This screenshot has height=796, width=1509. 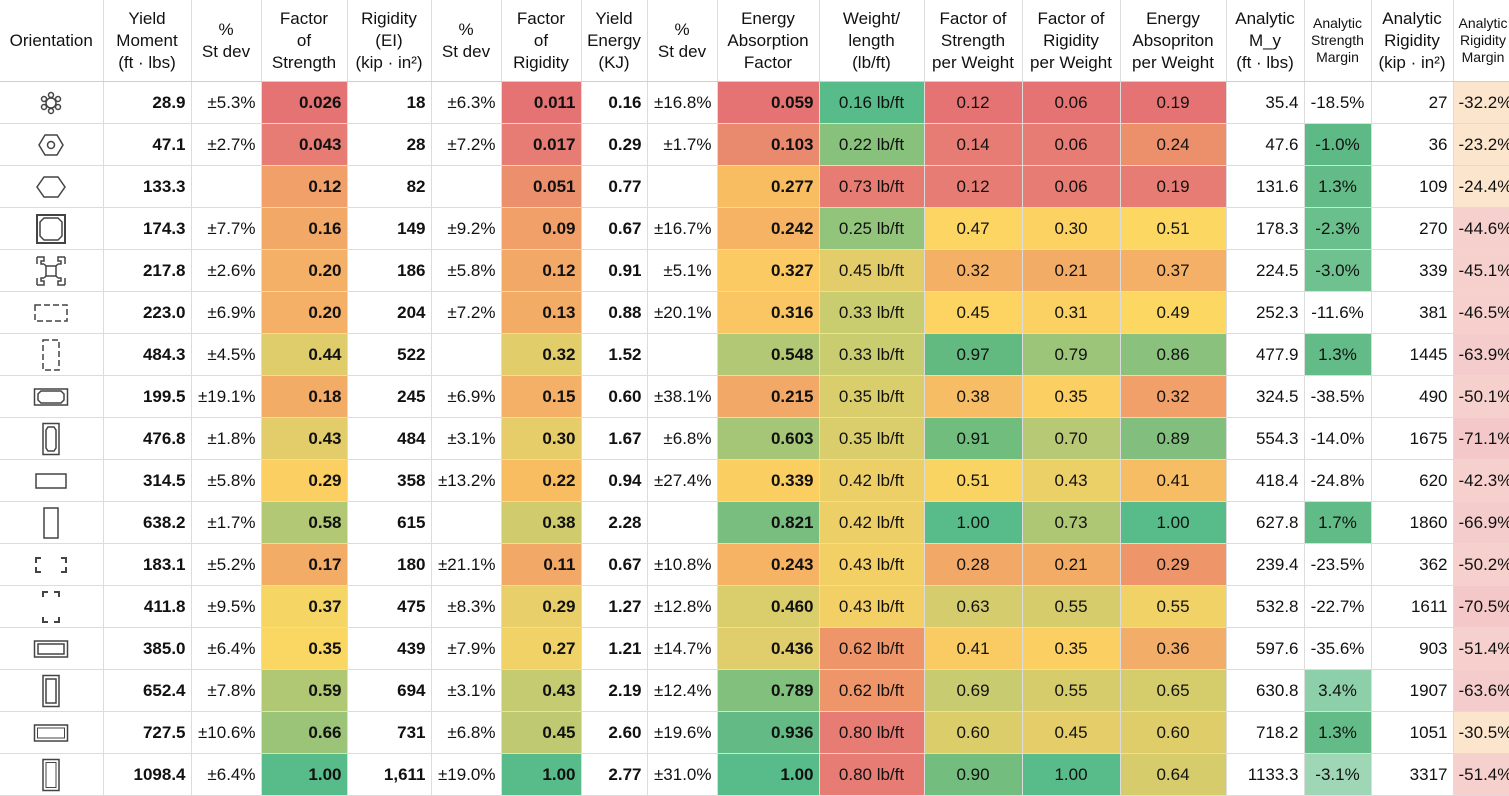 I want to click on corner-brackets-icon, so click(x=52, y=564).